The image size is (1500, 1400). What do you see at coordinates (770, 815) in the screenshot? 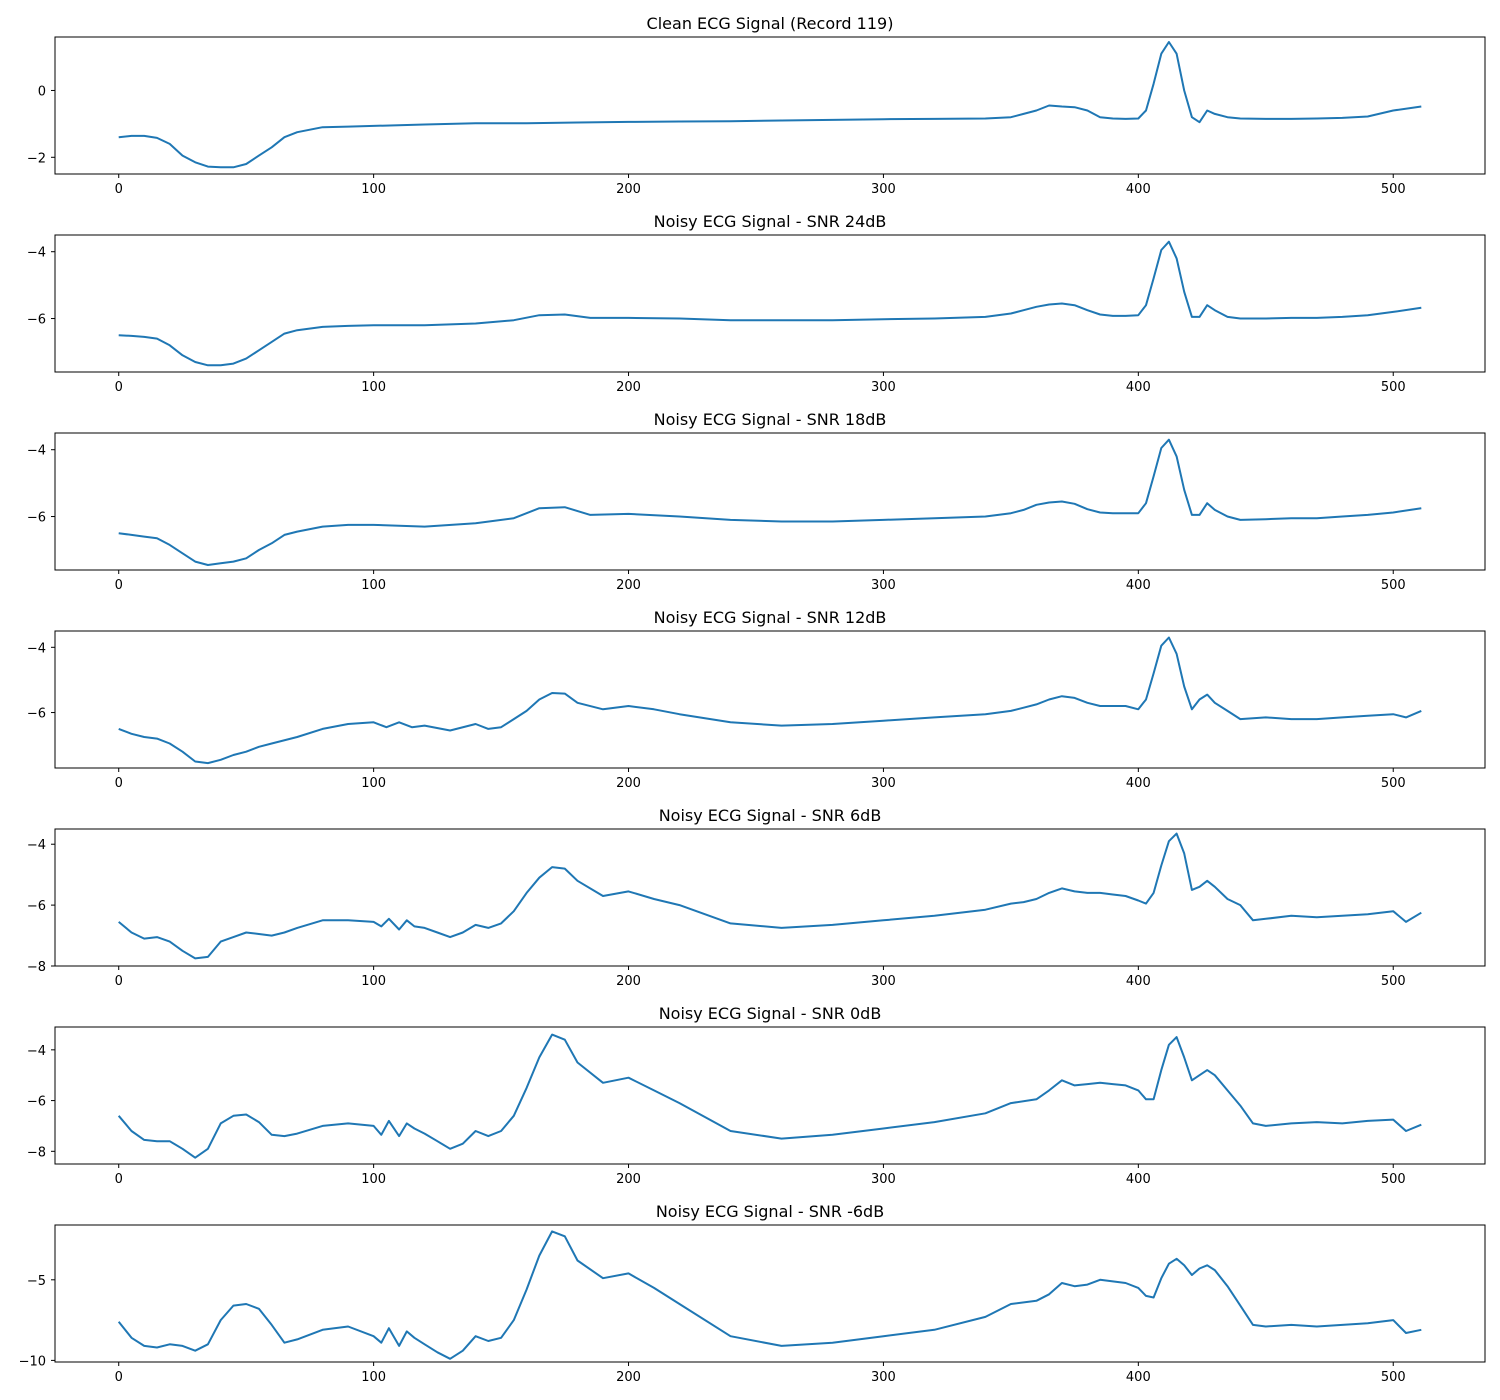
I see `subplot-title: Noisy ECG Signal - SNR 6dB` at bounding box center [770, 815].